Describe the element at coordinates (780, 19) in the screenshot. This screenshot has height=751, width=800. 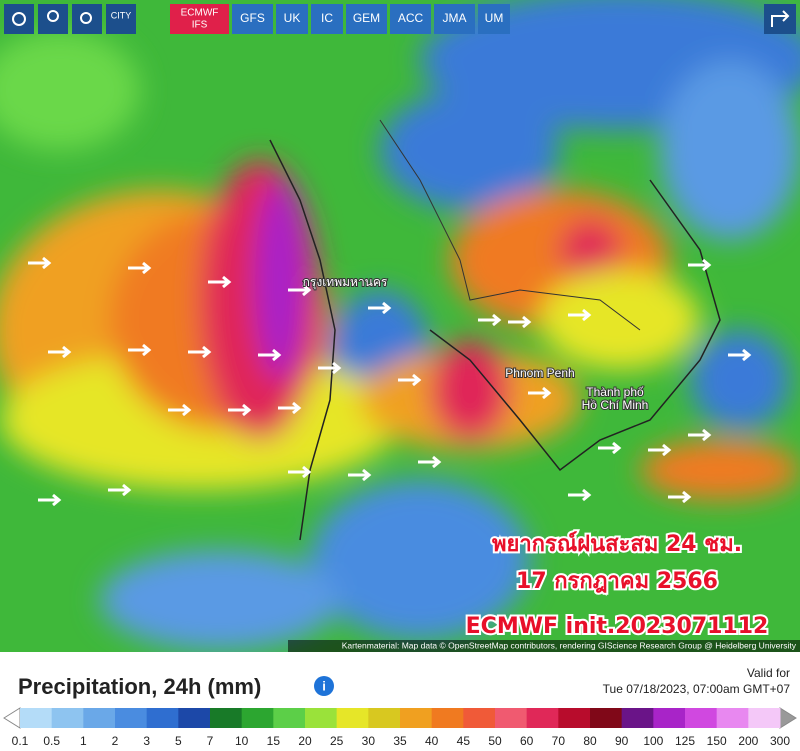
I see `share-button` at that location.